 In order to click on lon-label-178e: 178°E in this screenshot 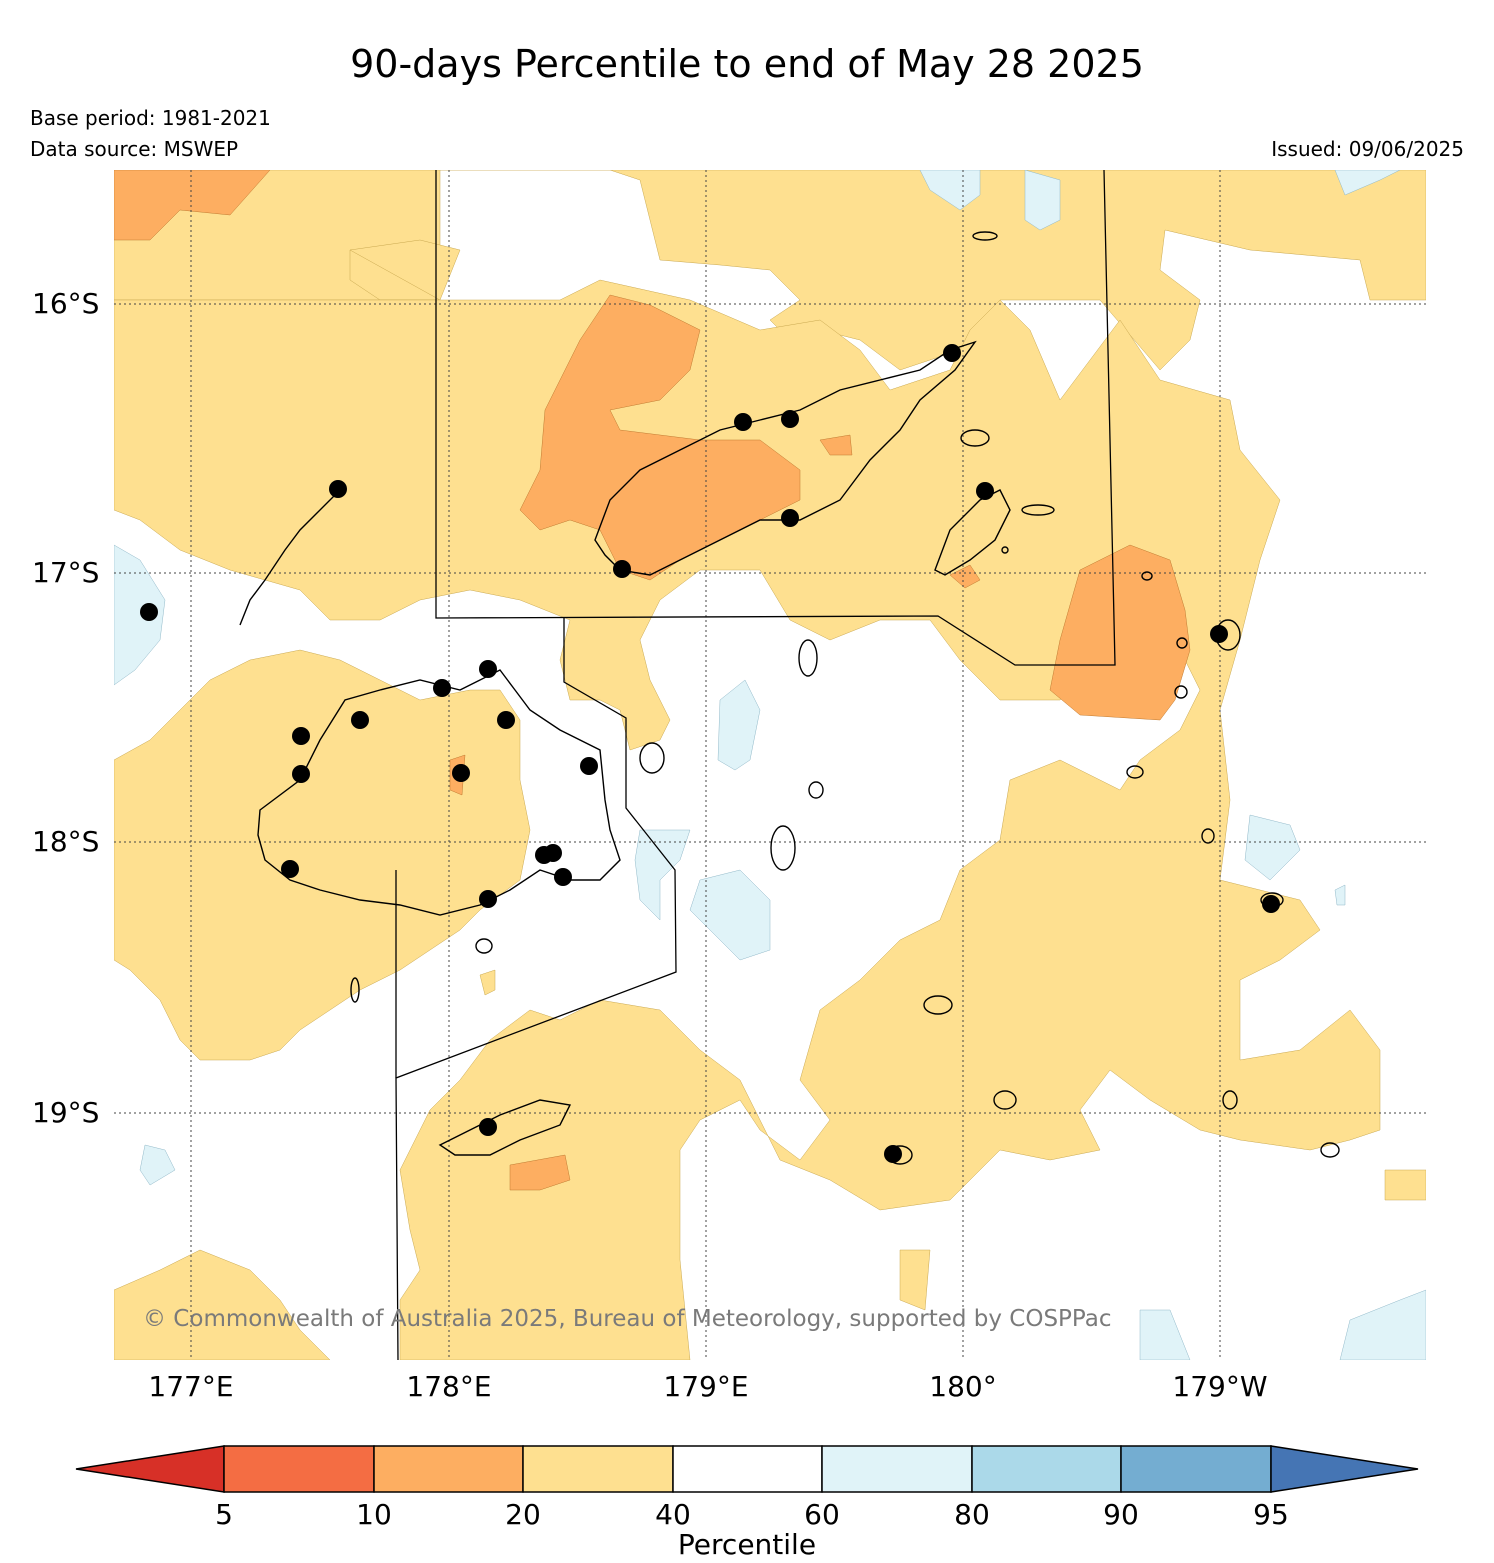, I will do `click(449, 1386)`.